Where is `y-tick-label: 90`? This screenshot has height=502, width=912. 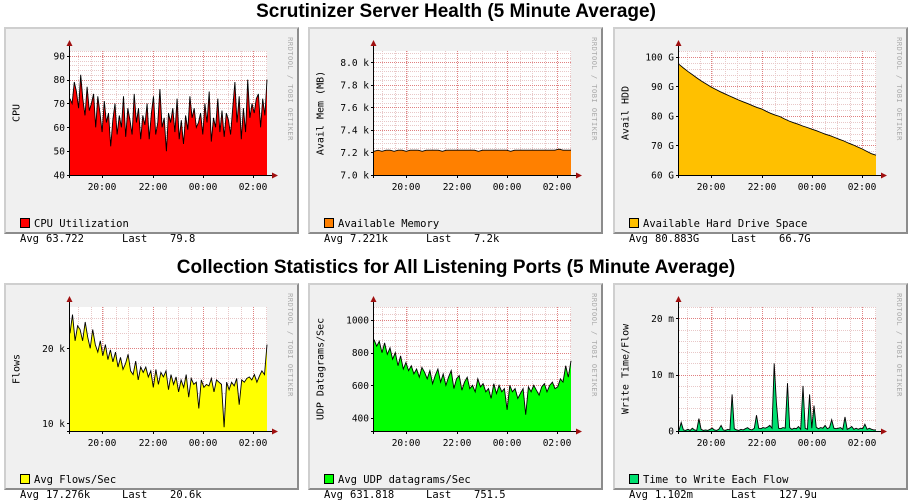
y-tick-label: 90 is located at coordinates (60, 56).